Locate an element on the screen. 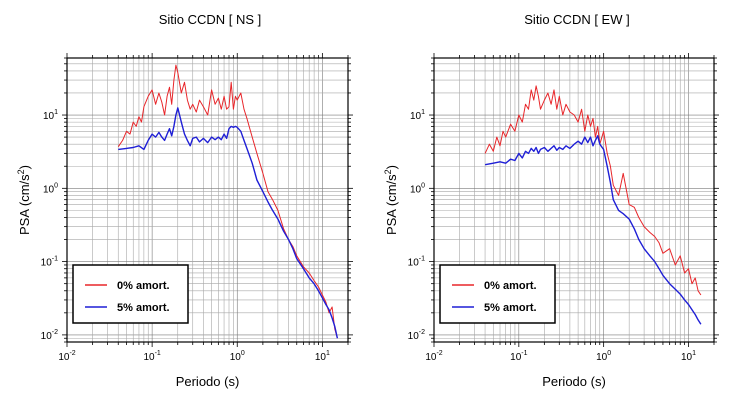 This screenshot has width=730, height=405. chart-title: Sitio CCDN [ NS ] is located at coordinates (210, 19).